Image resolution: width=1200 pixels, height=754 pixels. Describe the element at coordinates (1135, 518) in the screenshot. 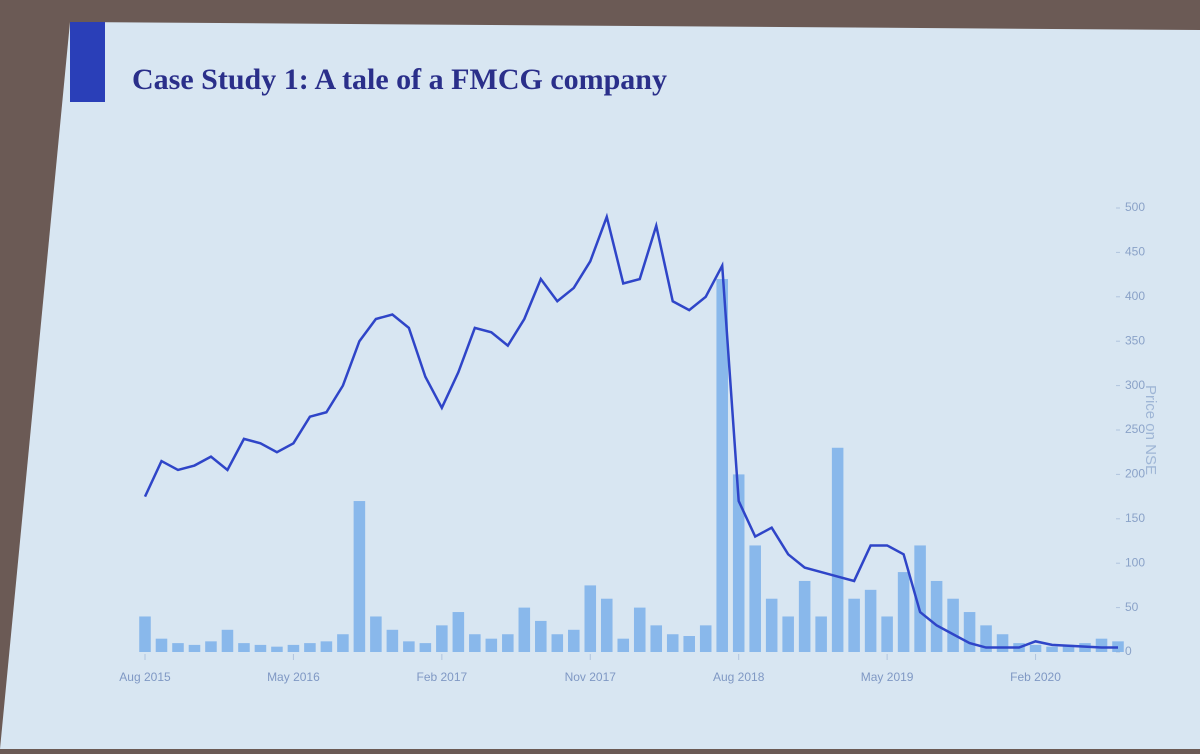

I see `y-tick-label: 150` at that location.